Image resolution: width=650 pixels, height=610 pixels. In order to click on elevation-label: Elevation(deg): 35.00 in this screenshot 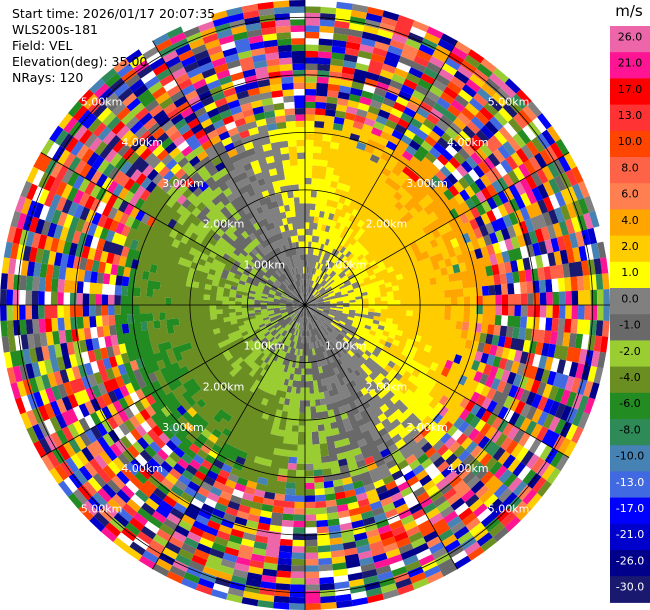, I will do `click(80, 61)`.